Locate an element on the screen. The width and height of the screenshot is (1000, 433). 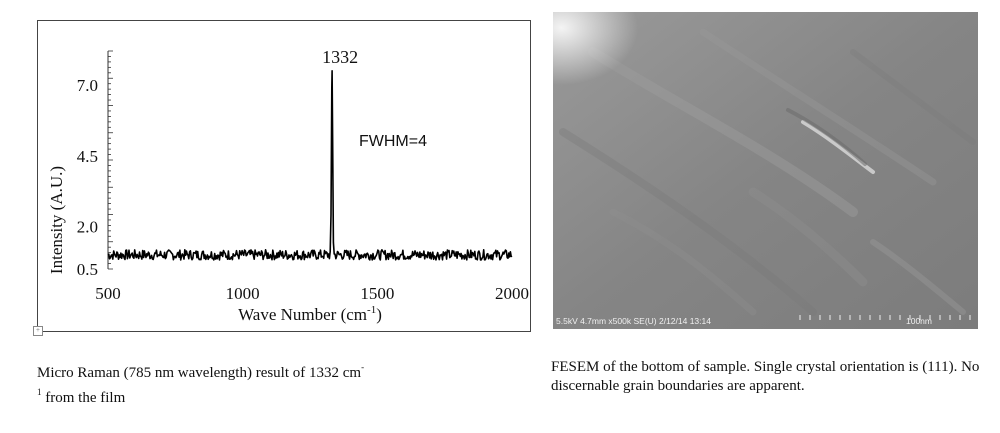
chart-resize-icon: + is located at coordinates (38, 331).